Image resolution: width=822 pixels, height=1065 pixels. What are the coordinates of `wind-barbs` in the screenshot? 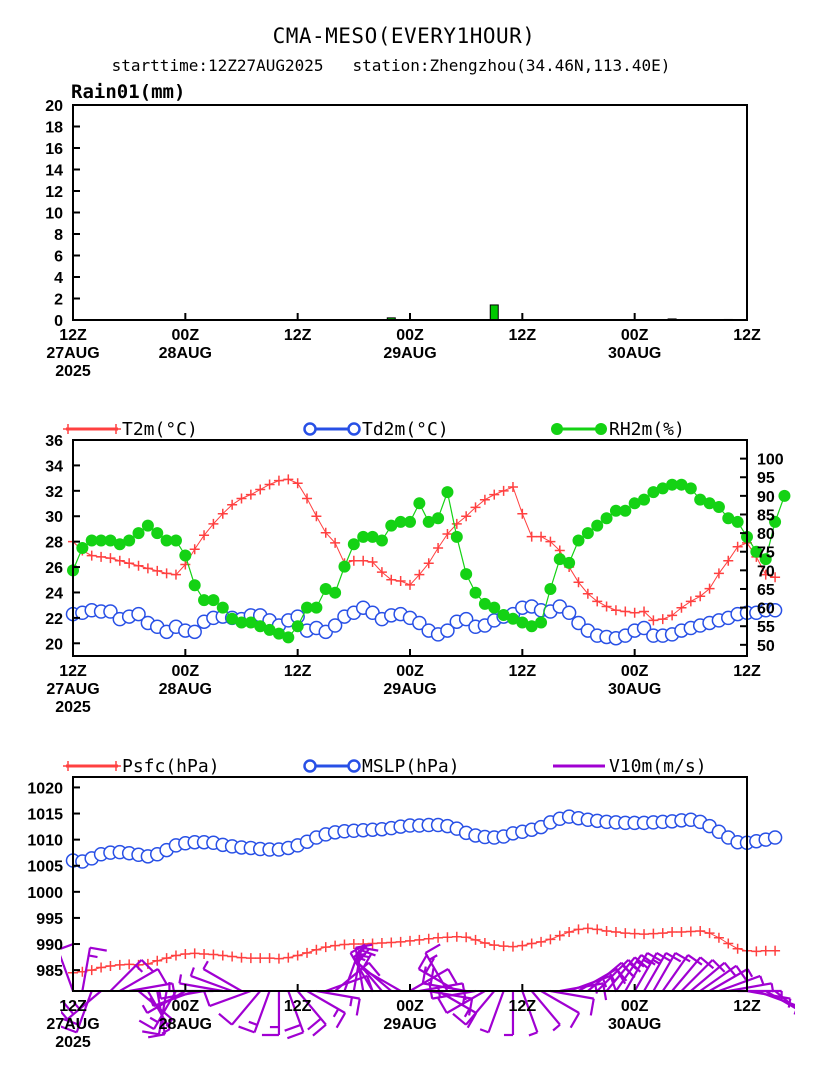 It's located at (428, 991).